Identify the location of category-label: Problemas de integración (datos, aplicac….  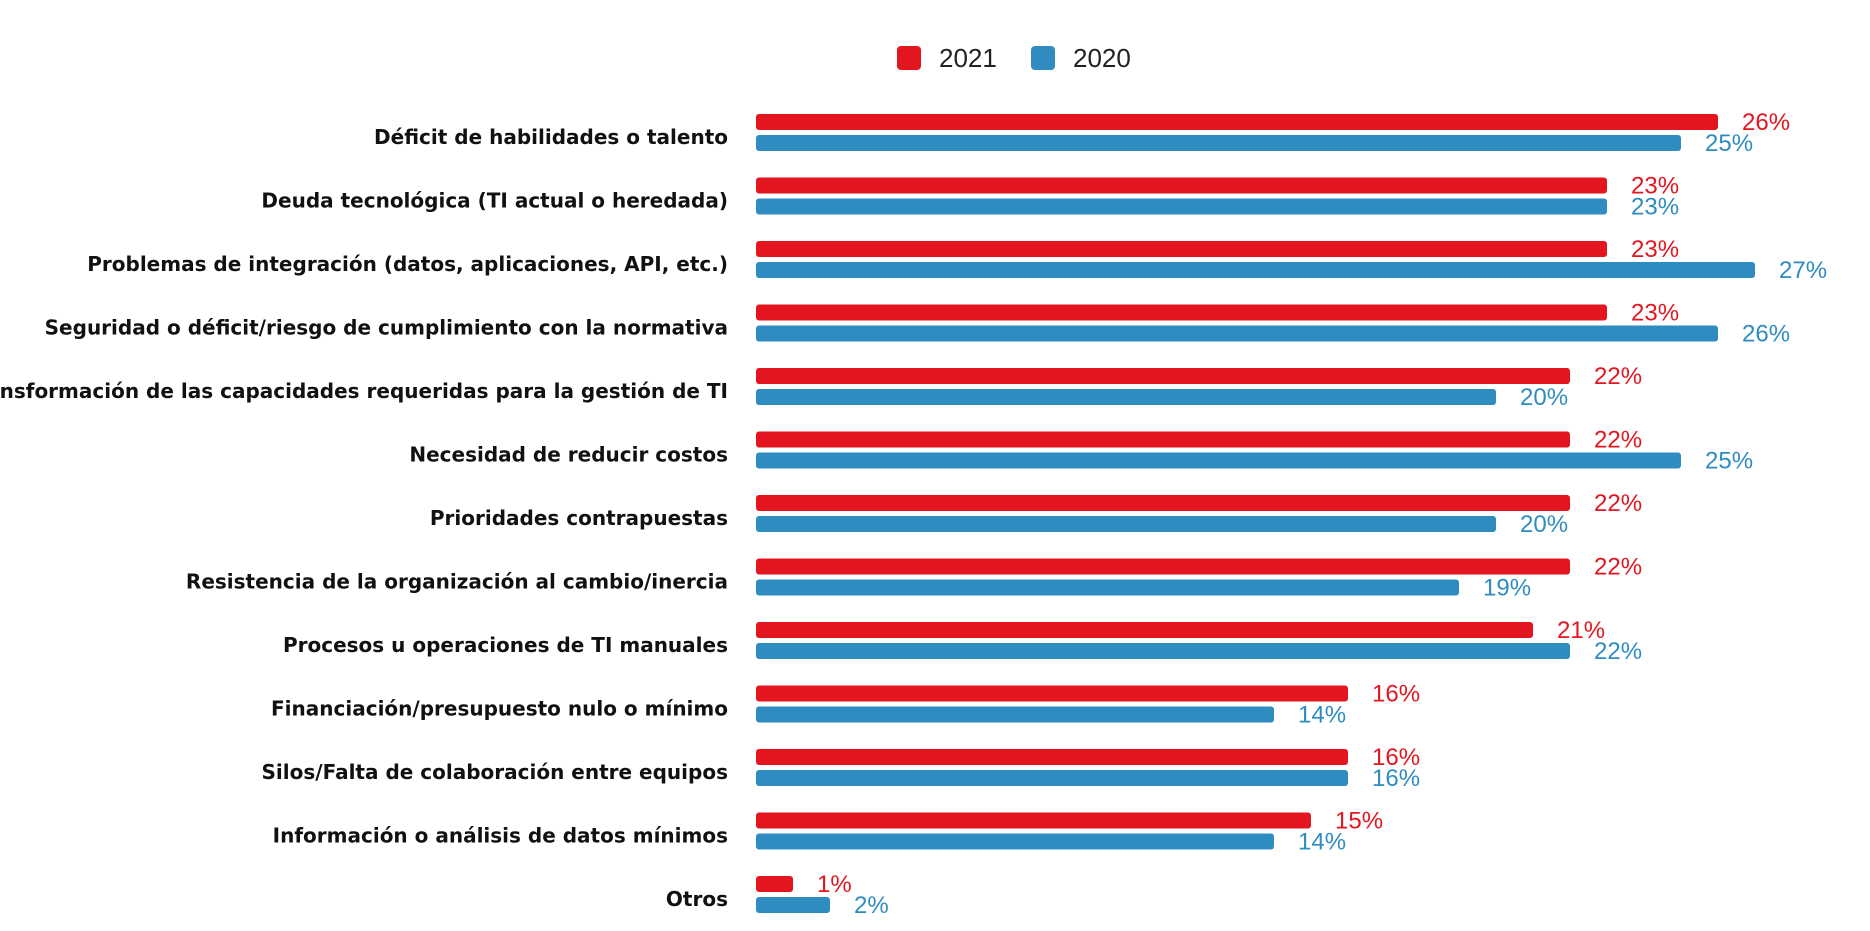
(407, 264).